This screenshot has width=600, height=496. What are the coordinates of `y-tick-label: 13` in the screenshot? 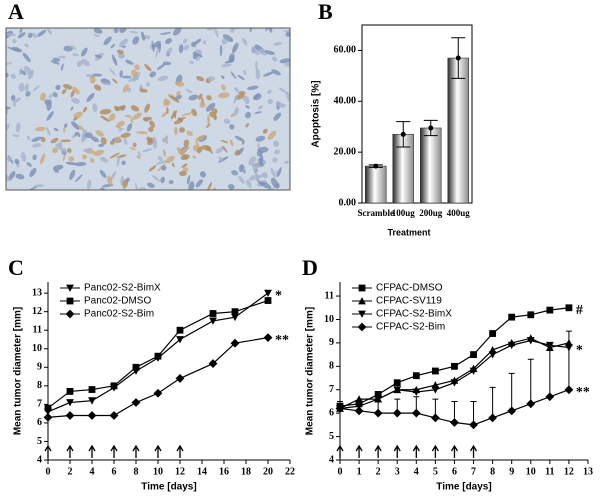 It's located at (37, 292).